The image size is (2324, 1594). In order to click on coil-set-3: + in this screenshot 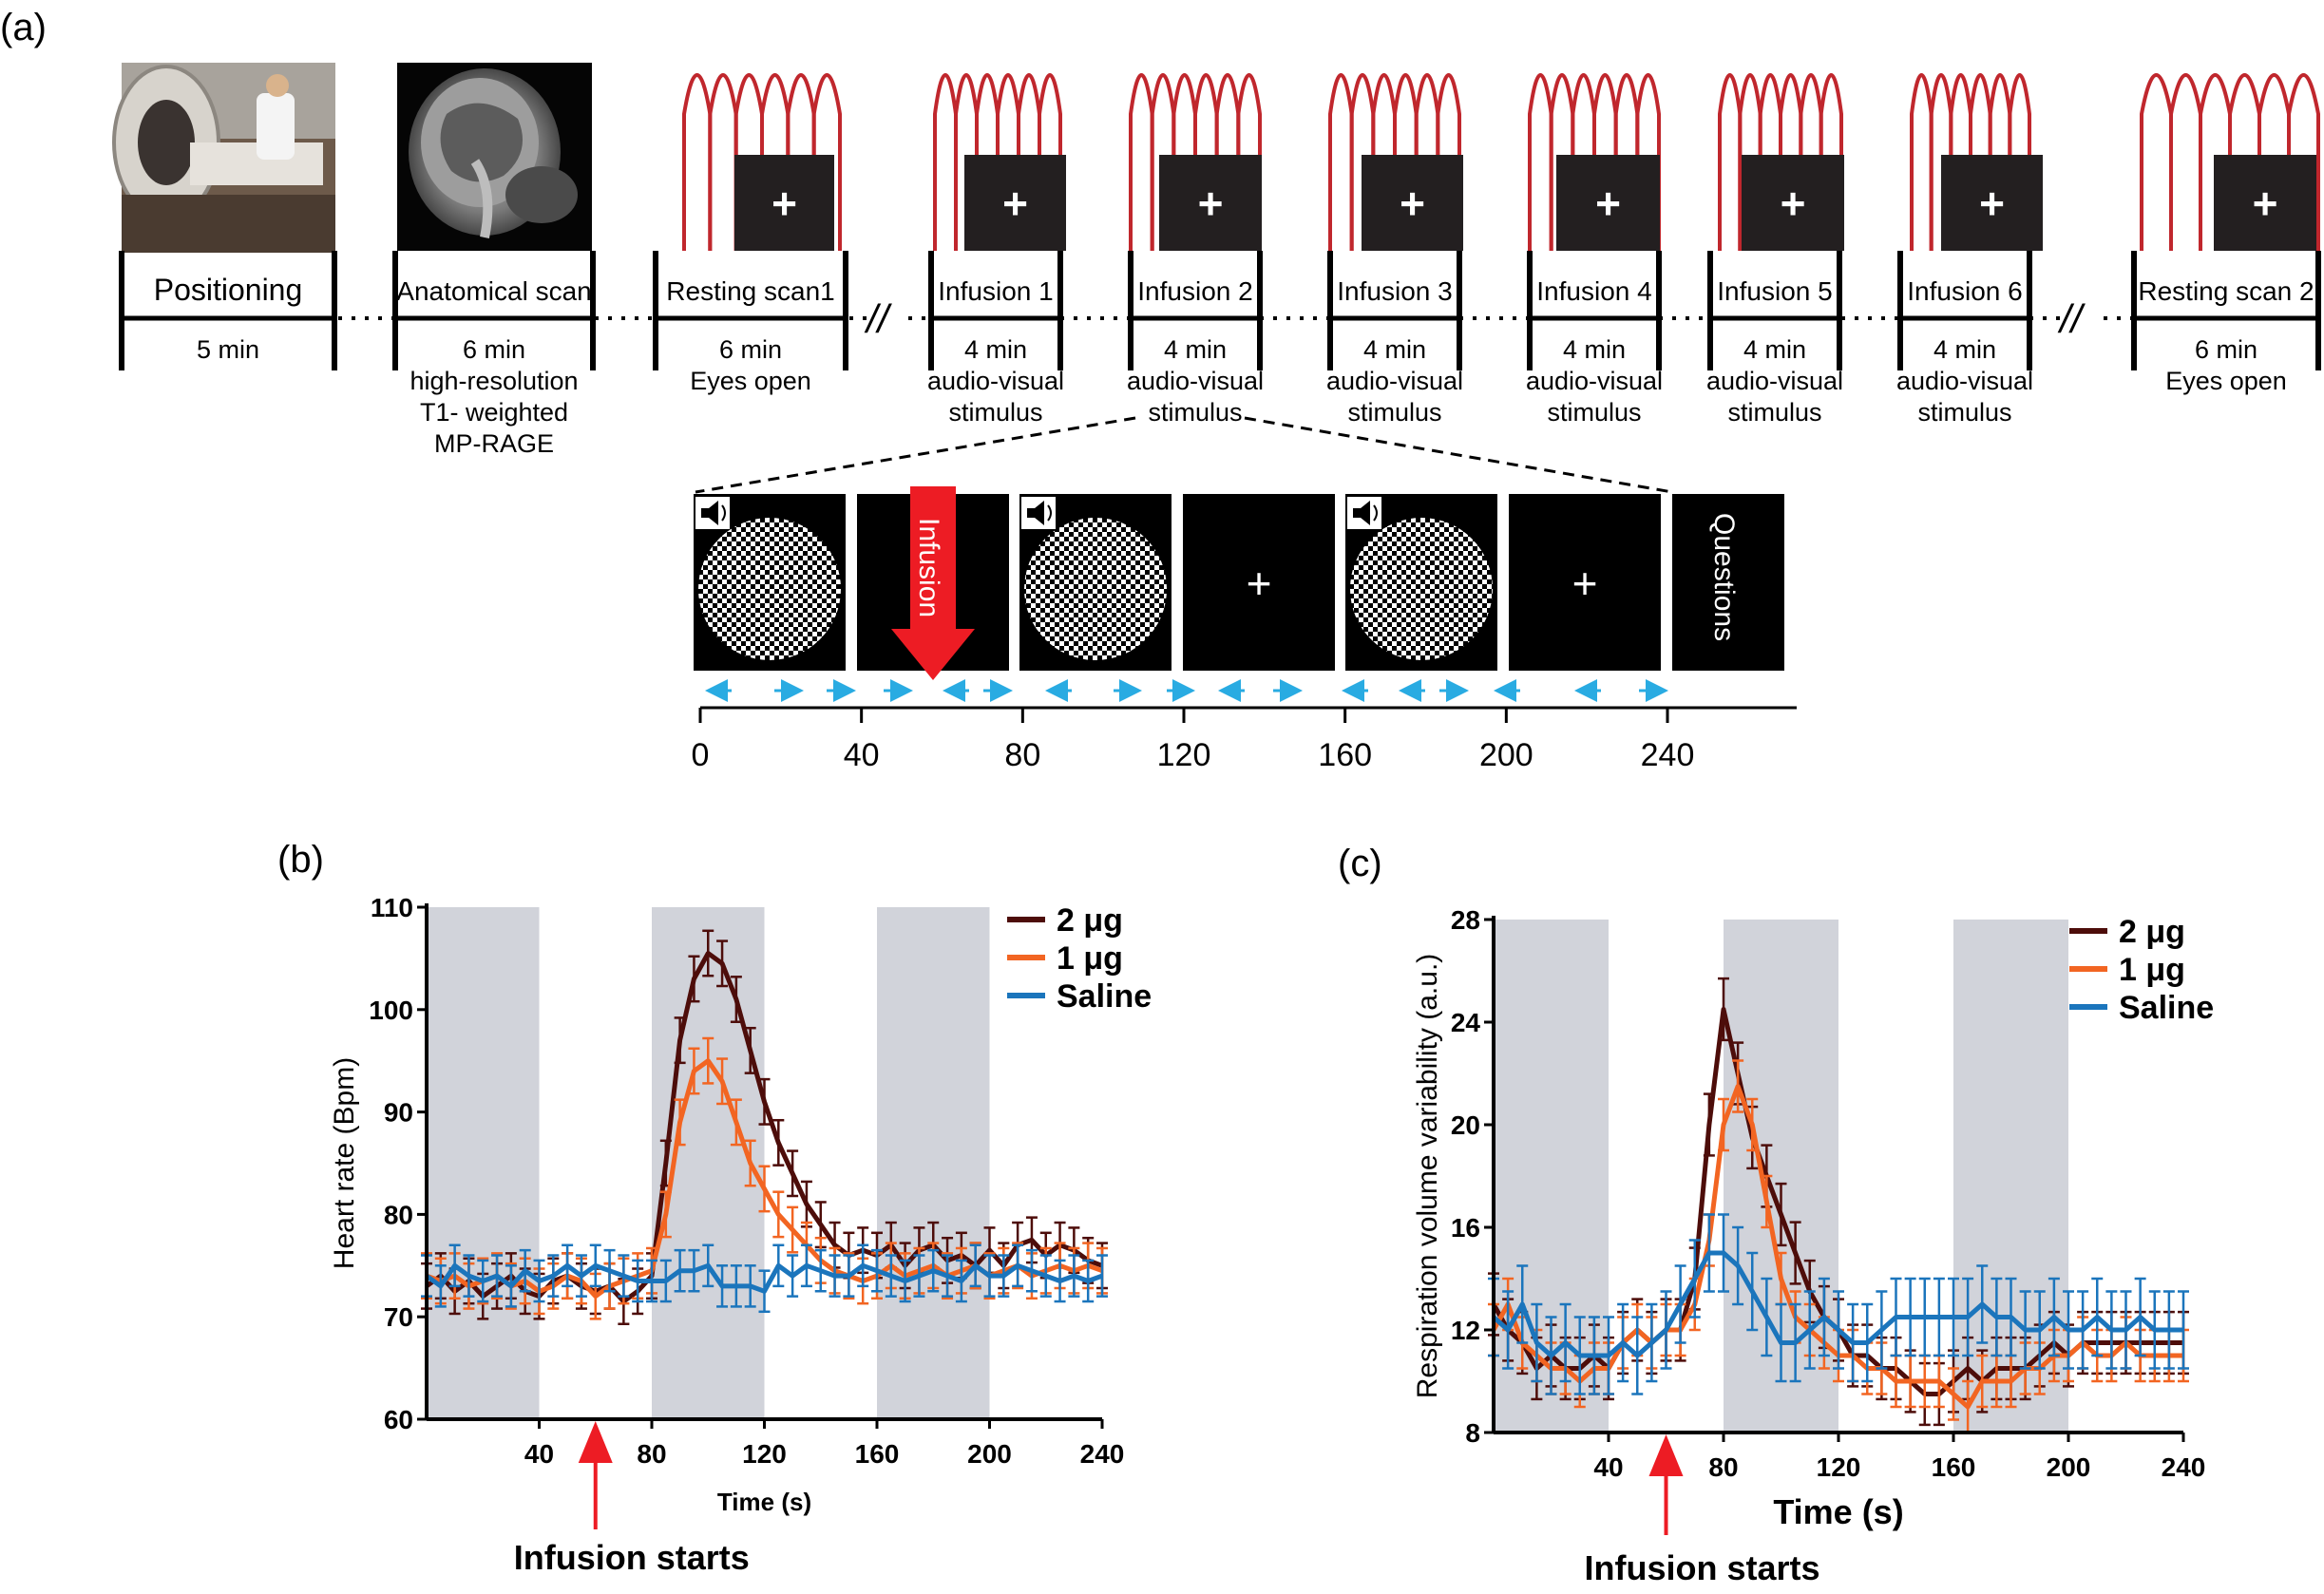, I will do `click(1195, 162)`.